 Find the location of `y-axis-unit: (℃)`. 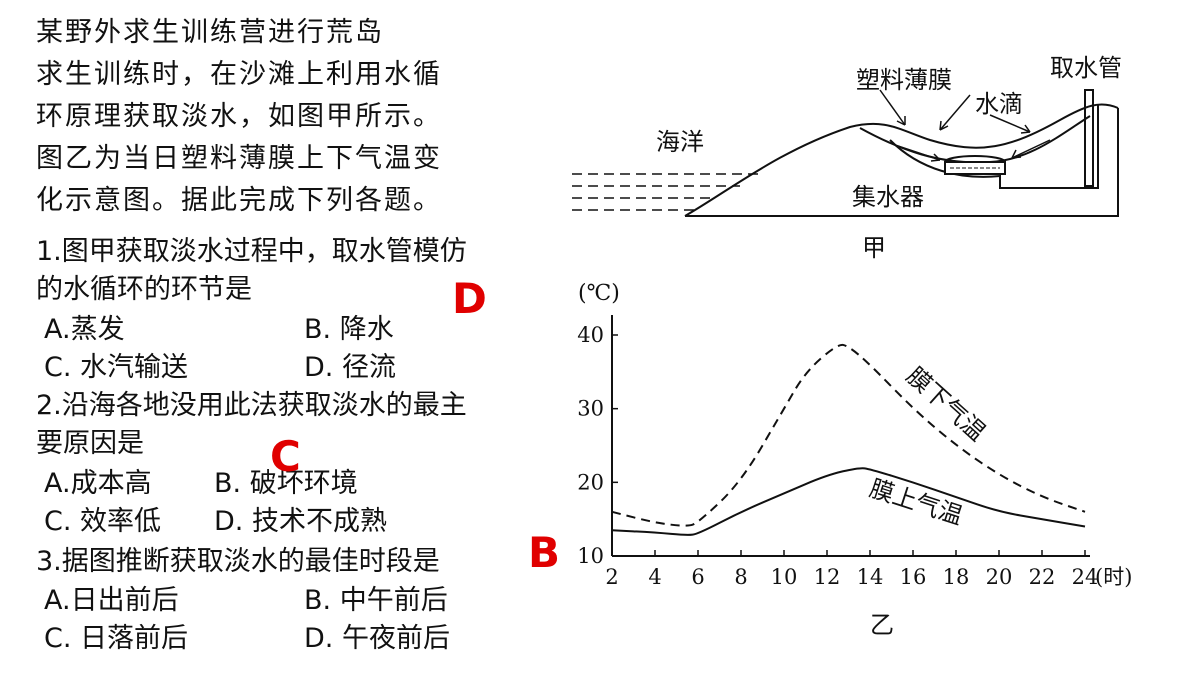

y-axis-unit: (℃) is located at coordinates (599, 293).